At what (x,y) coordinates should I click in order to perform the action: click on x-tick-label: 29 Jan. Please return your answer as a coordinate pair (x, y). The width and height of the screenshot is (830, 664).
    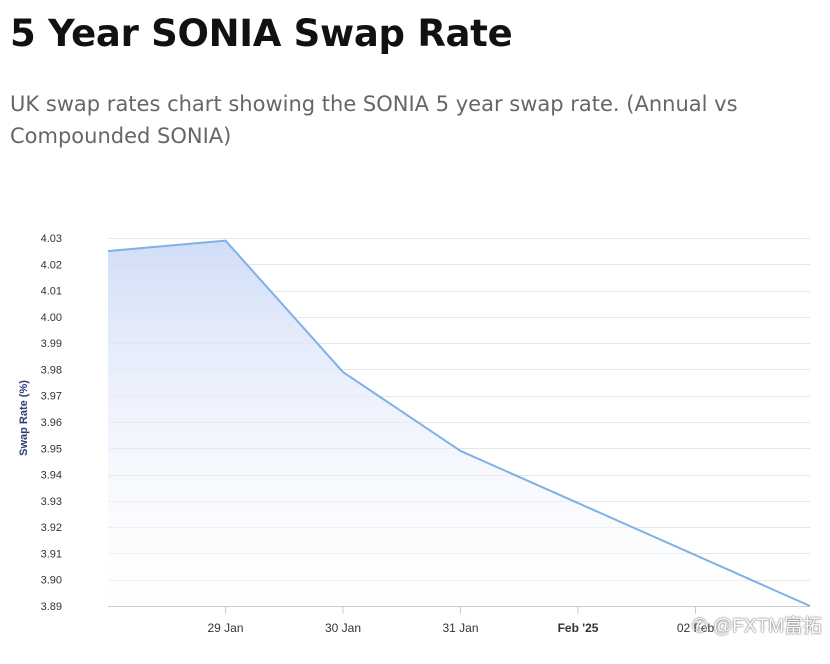
    Looking at the image, I should click on (225, 628).